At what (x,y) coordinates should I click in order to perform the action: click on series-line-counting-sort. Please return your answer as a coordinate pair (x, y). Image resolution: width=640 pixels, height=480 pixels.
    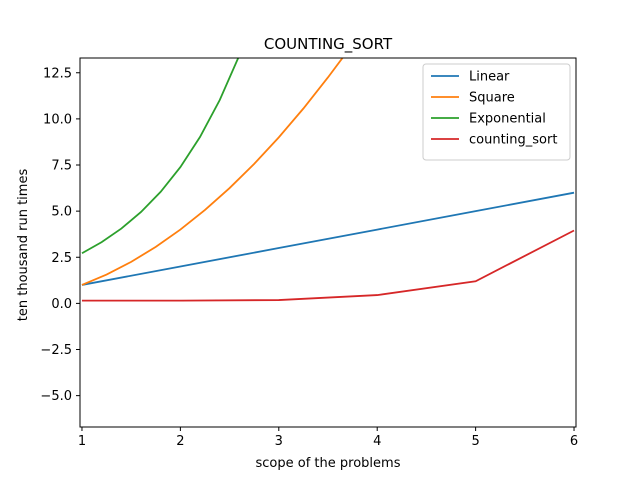
    Looking at the image, I should click on (328, 265).